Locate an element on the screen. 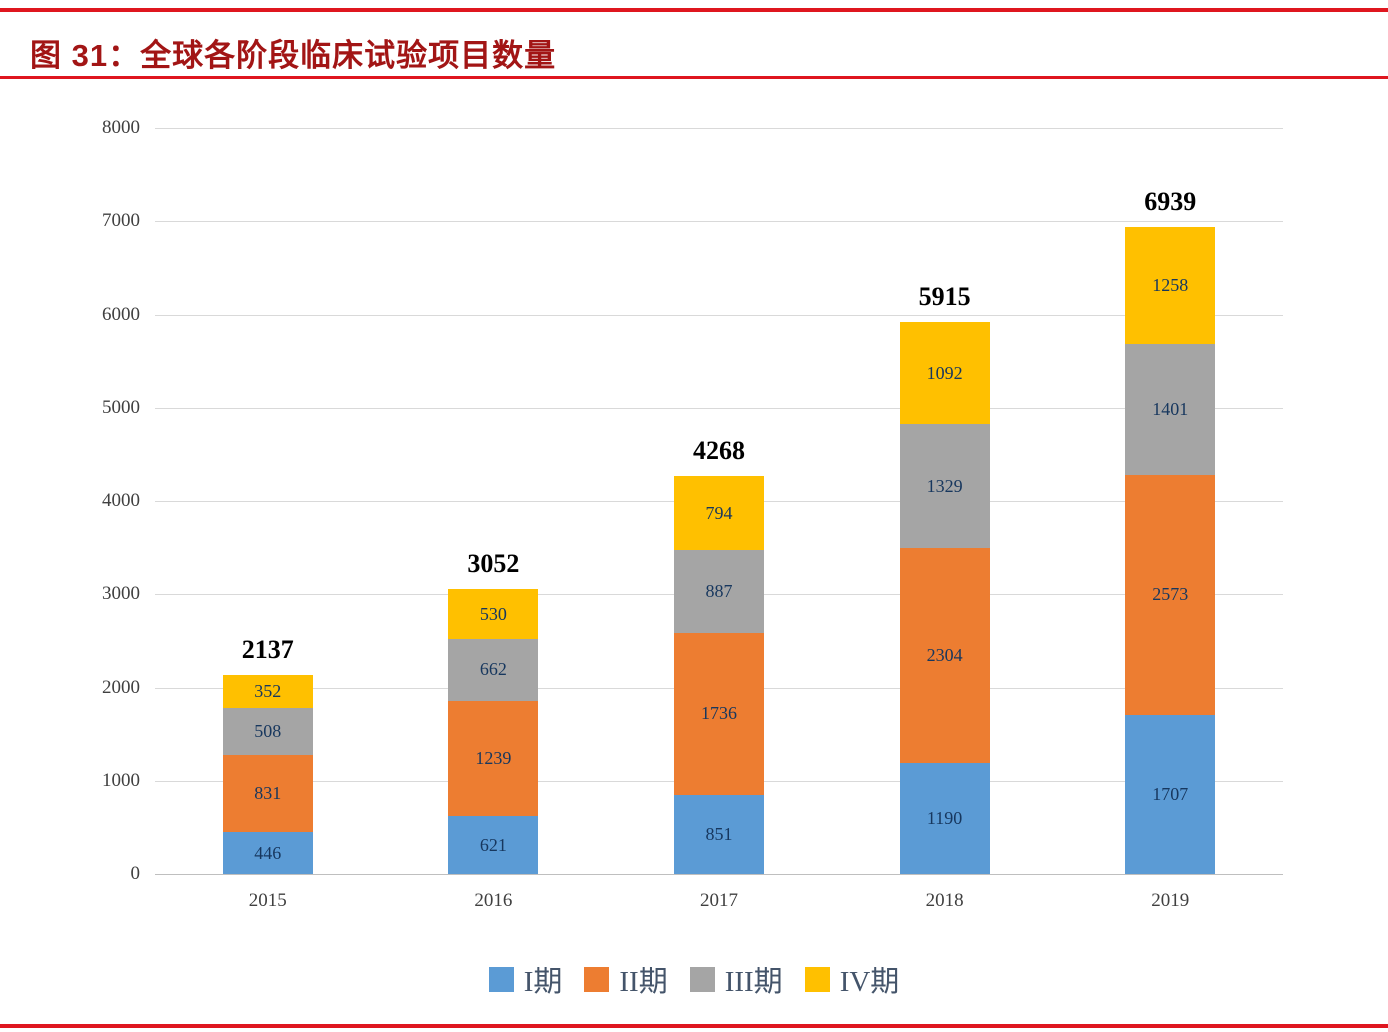  x-axis-label: 2015 is located at coordinates (267, 900).